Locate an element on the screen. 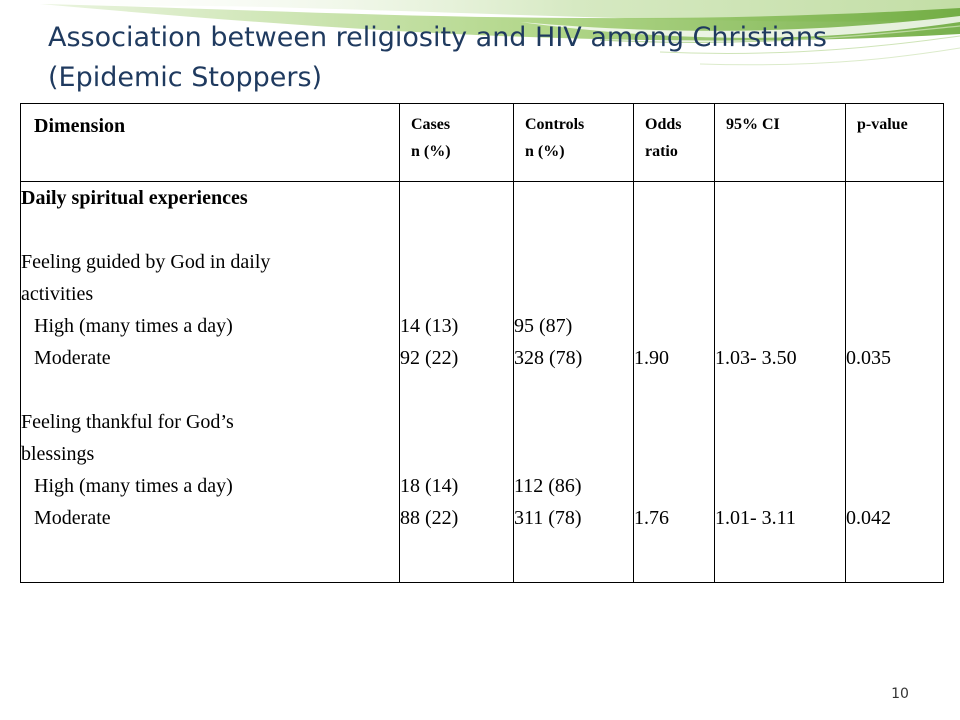  section-title: Daily spiritual experiences is located at coordinates (134, 198).